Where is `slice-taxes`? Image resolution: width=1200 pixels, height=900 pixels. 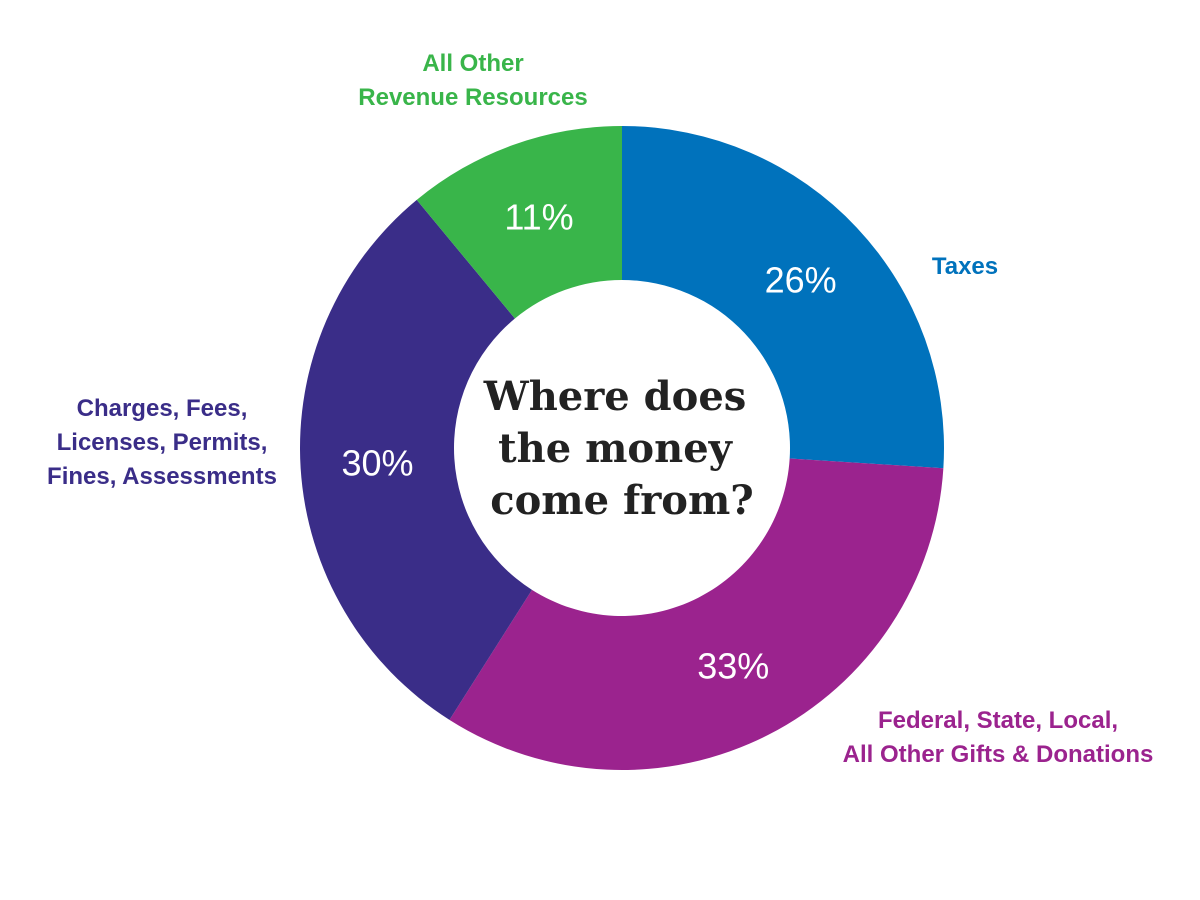
slice-taxes is located at coordinates (783, 297).